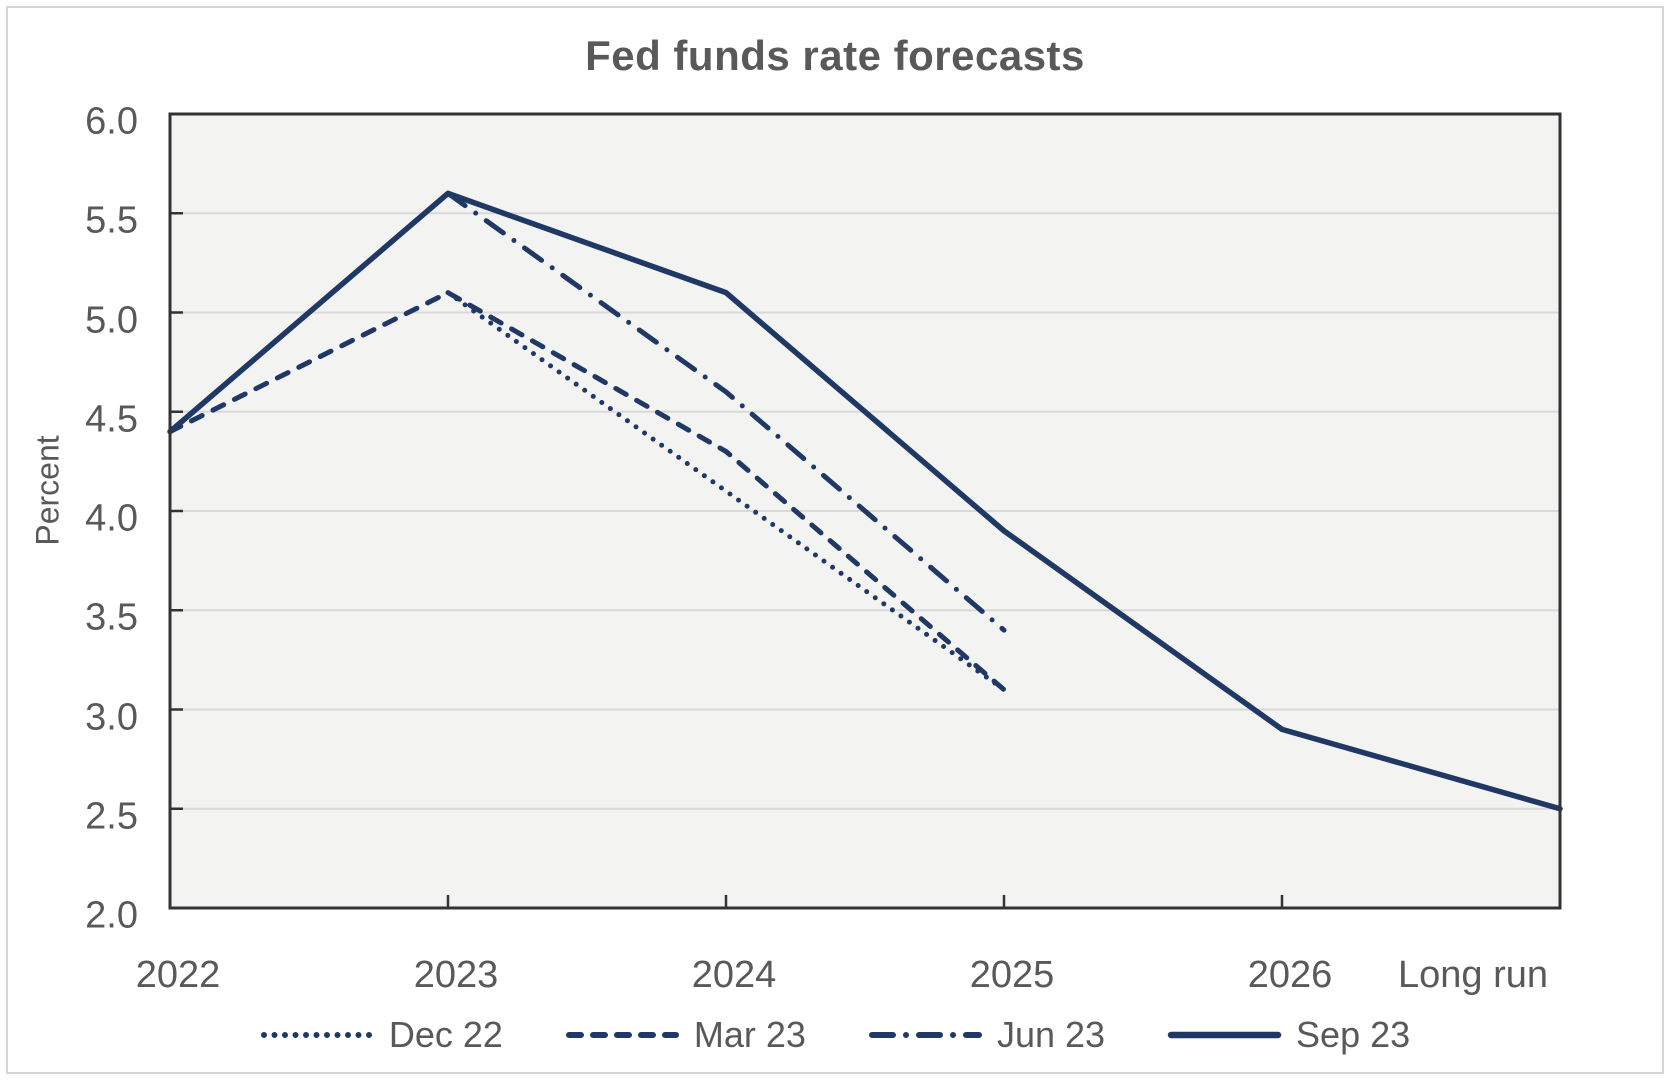 This screenshot has height=1080, width=1670. I want to click on x-tick-label: 2023, so click(456, 975).